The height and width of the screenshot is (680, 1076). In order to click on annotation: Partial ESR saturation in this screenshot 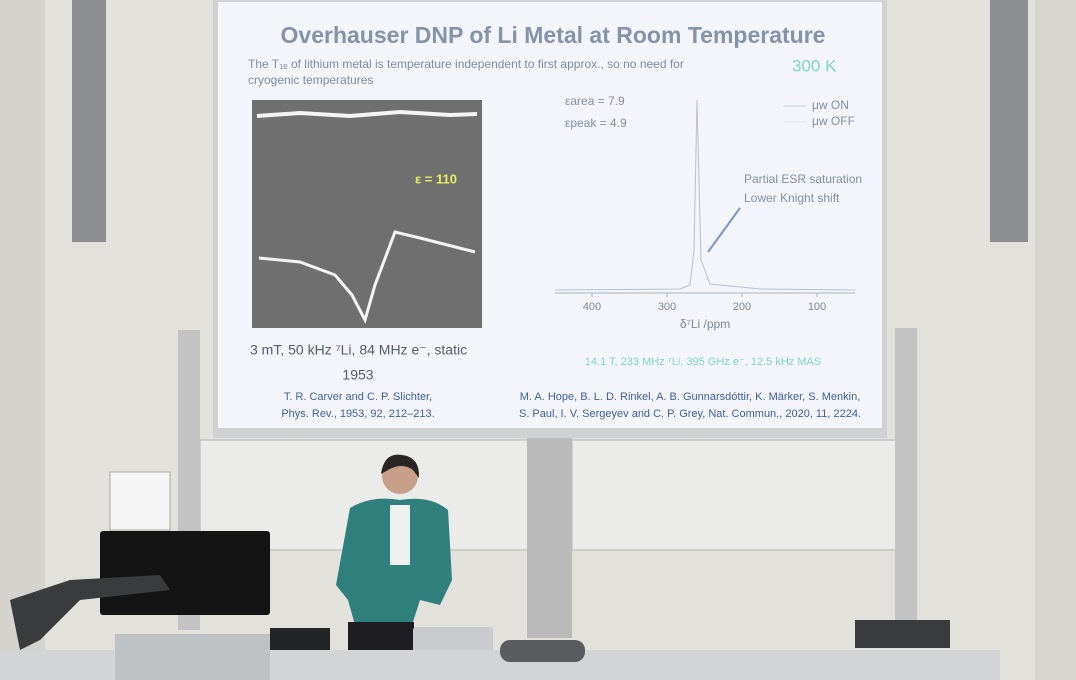, I will do `click(803, 179)`.